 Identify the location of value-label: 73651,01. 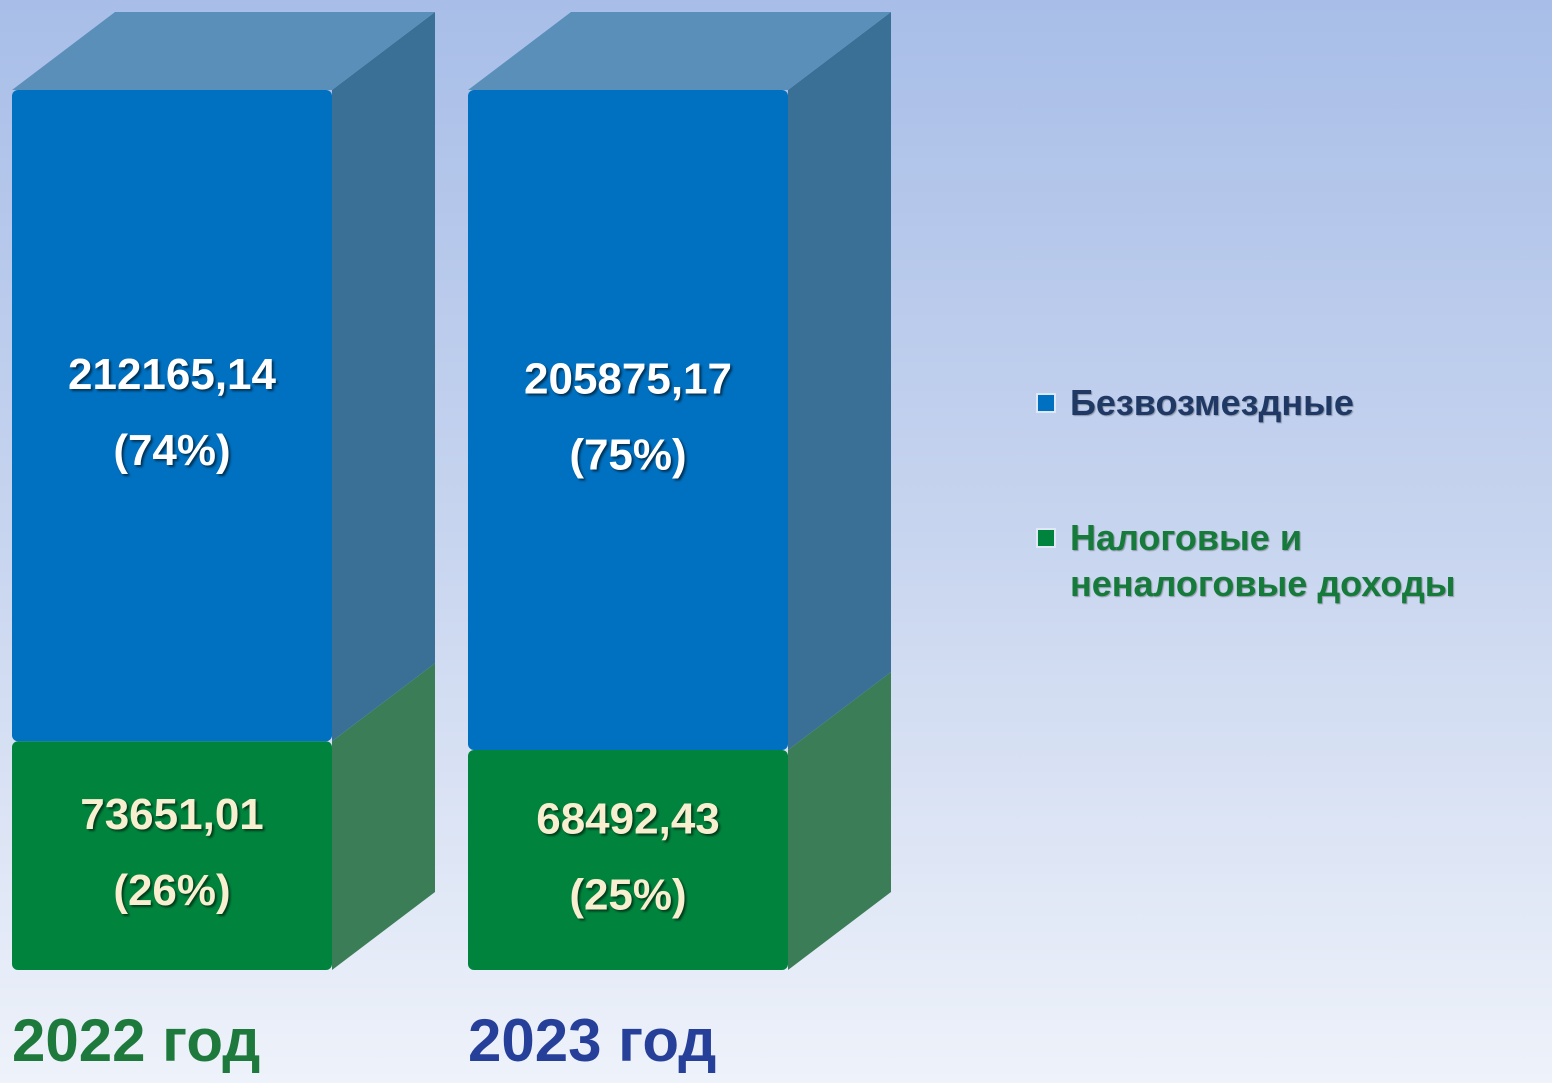
(172, 814).